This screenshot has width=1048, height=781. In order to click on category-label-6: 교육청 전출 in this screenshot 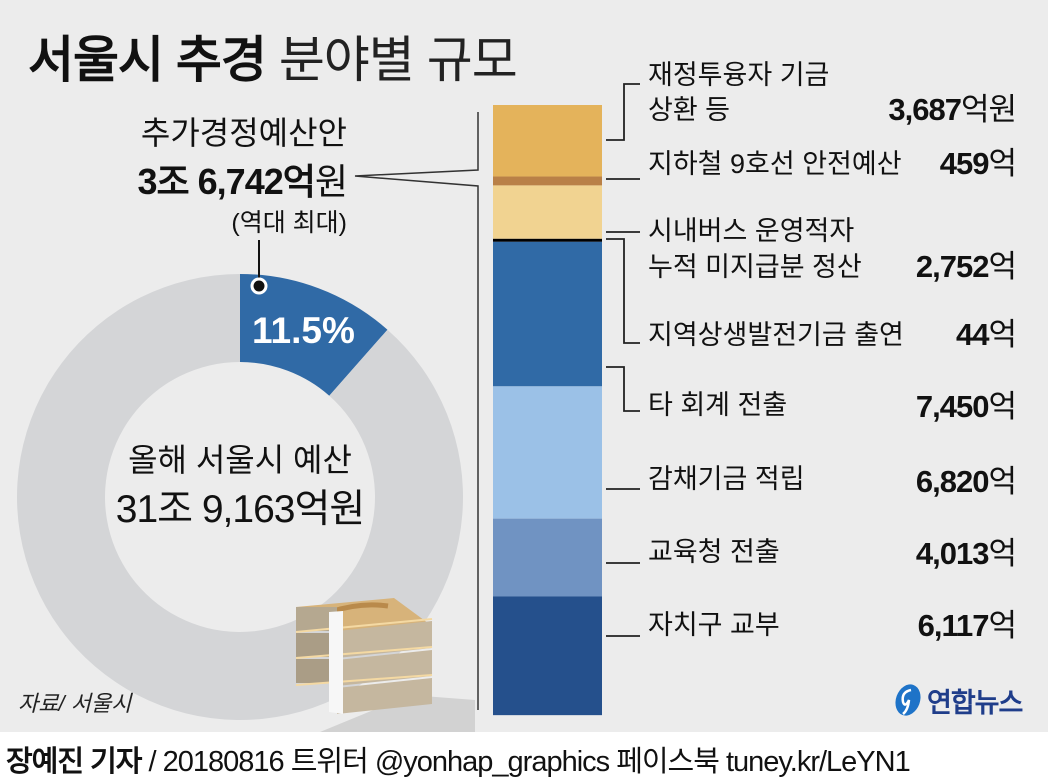, I will do `click(714, 552)`.